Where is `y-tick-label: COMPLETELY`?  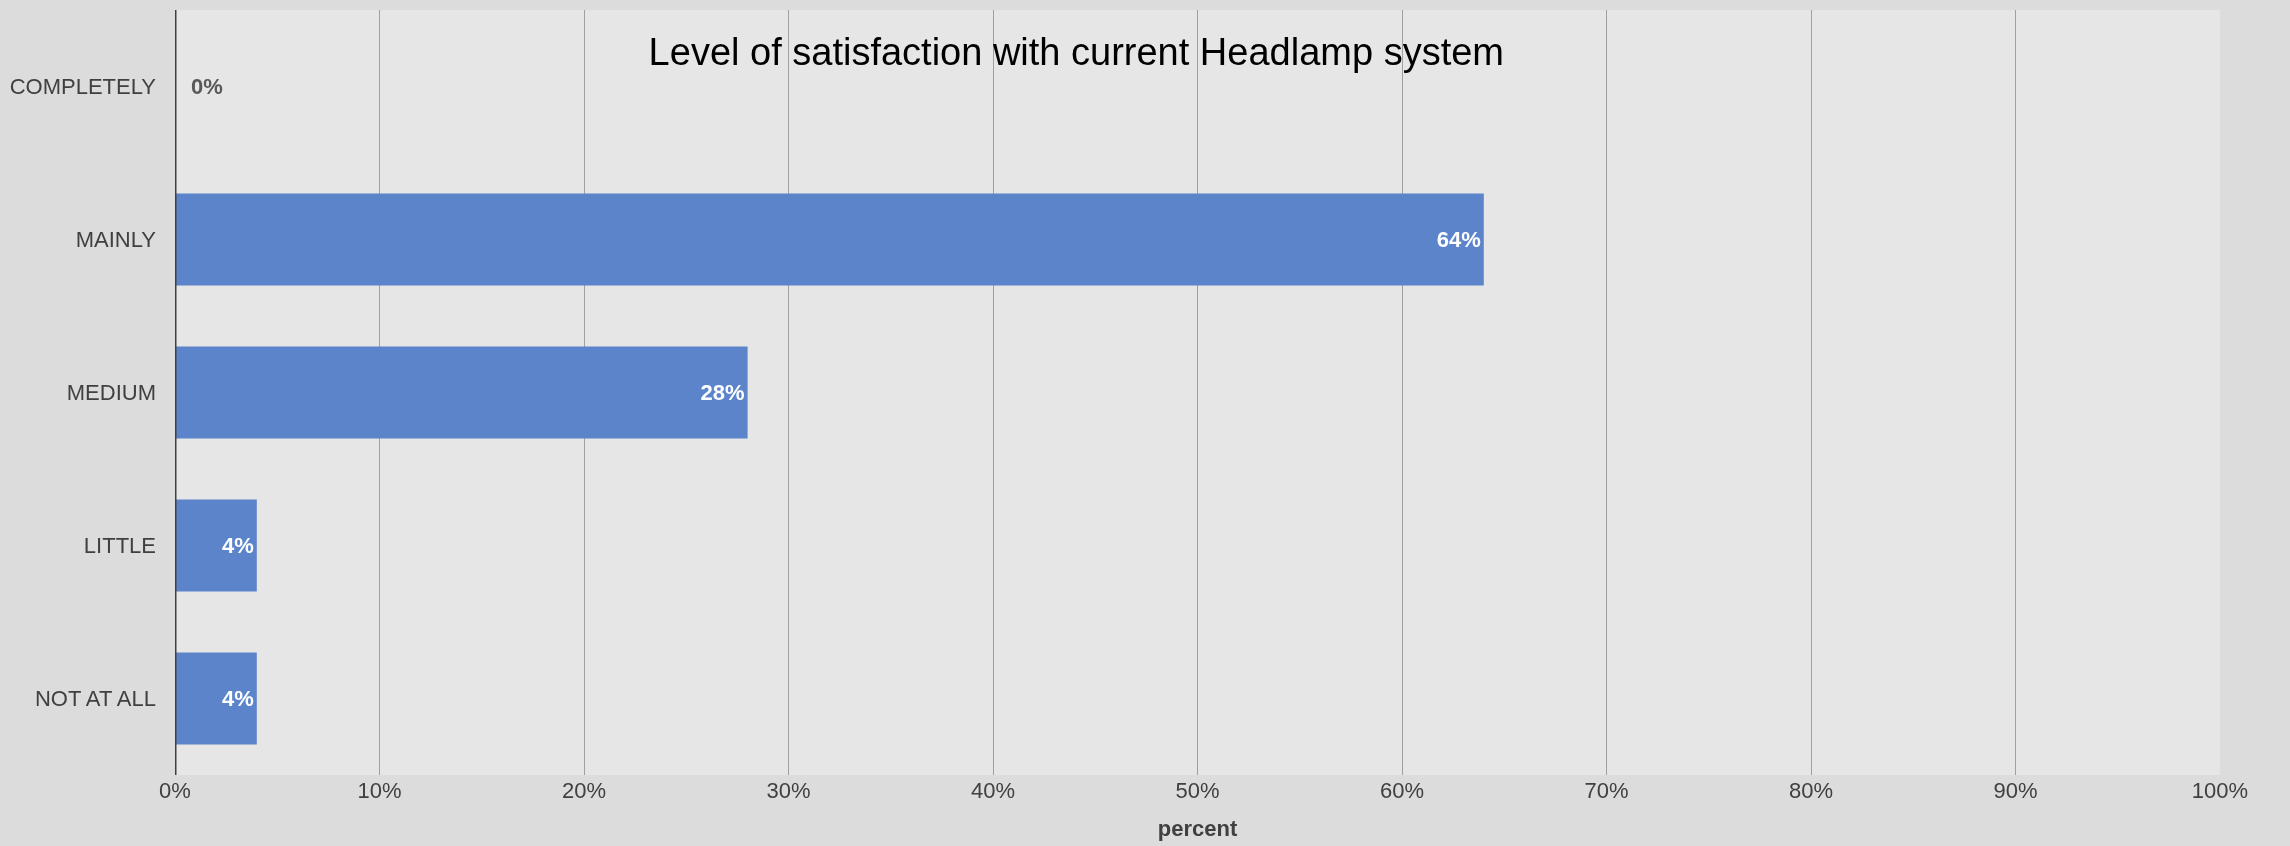 y-tick-label: COMPLETELY is located at coordinates (83, 87).